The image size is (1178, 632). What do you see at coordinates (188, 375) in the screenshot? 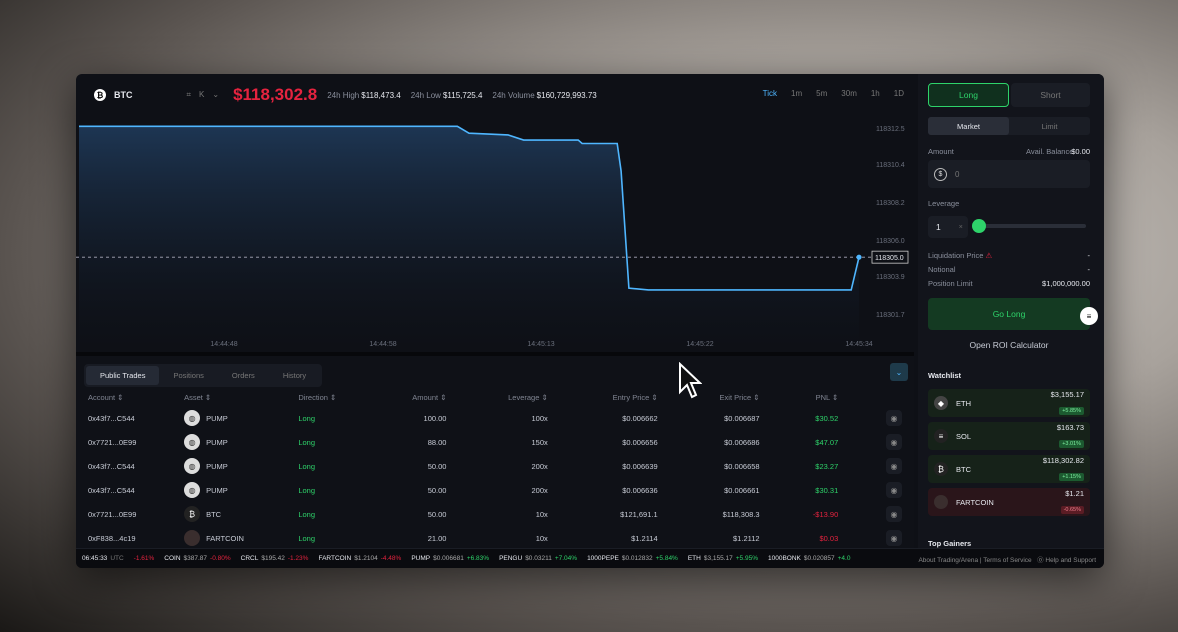
I see `tab-positions: Positions` at bounding box center [188, 375].